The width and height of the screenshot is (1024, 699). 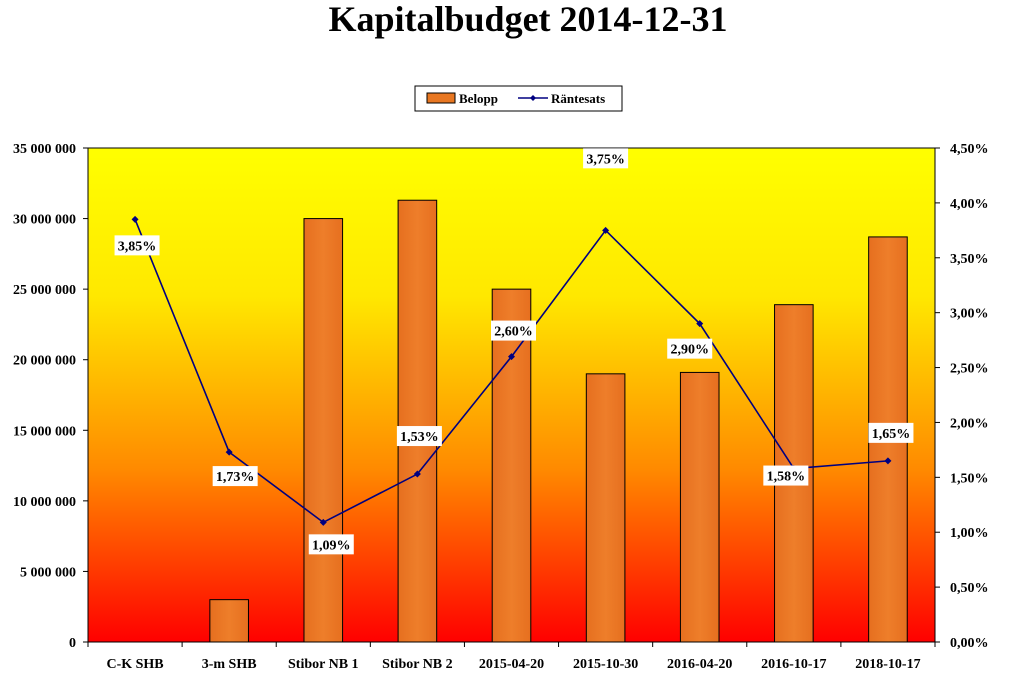 What do you see at coordinates (44, 149) in the screenshot?
I see `left-axis-tick-label: 35 000 000` at bounding box center [44, 149].